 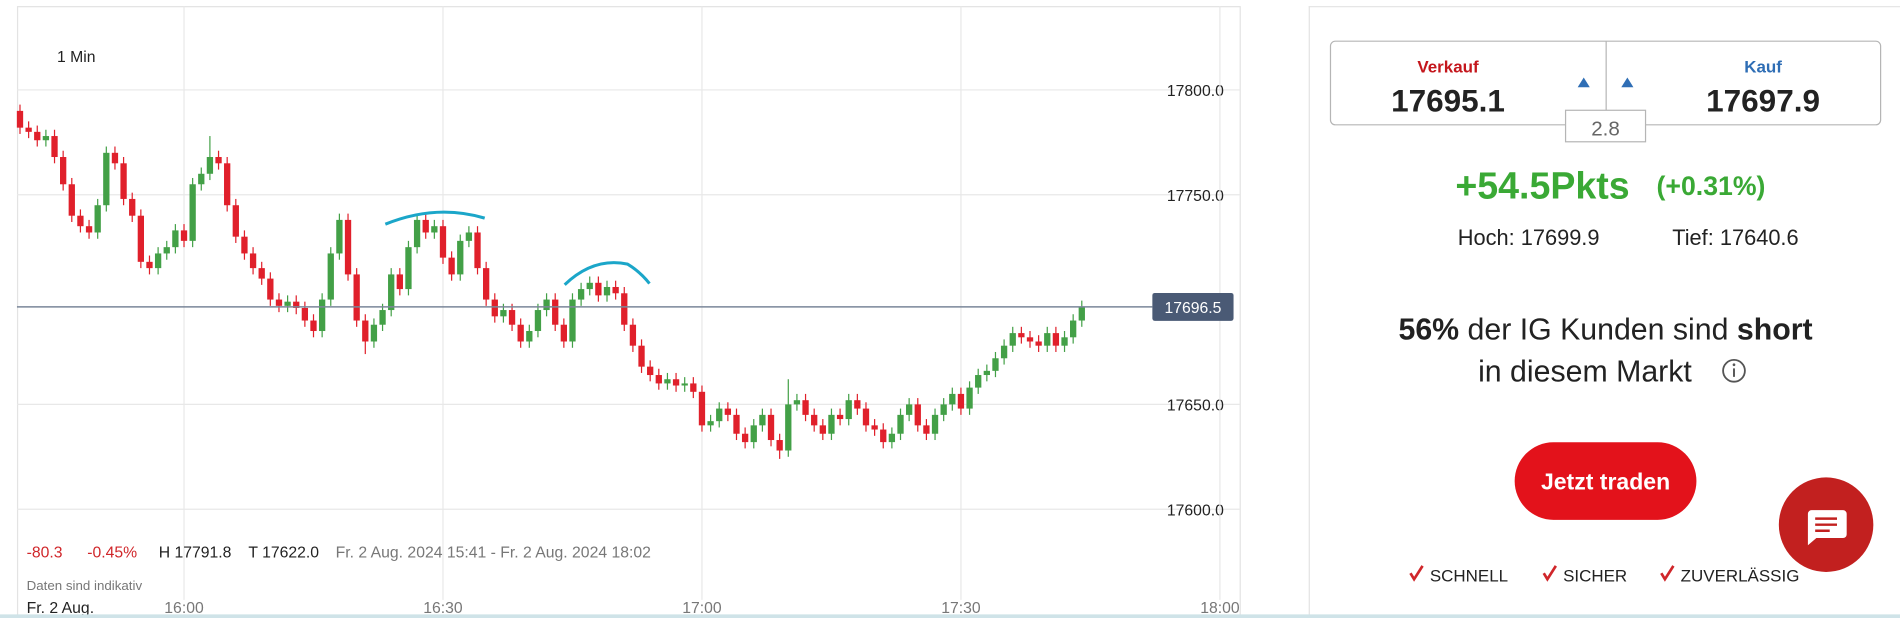 What do you see at coordinates (184, 608) in the screenshot?
I see `x-tick-label: 16:00` at bounding box center [184, 608].